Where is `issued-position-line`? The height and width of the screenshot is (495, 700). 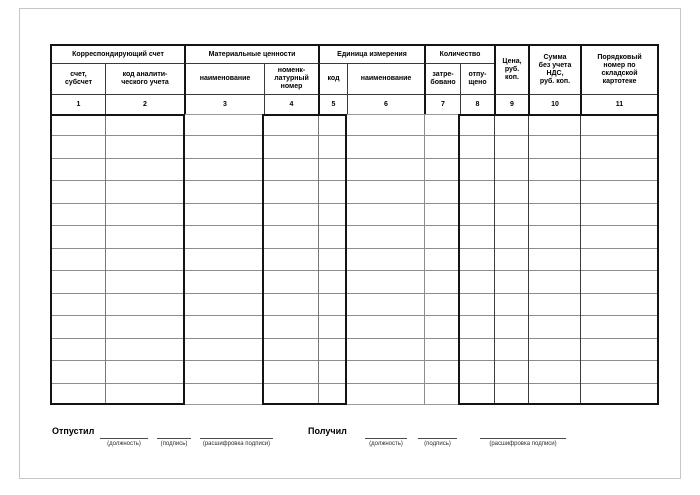
issued-position-line is located at coordinates (124, 433).